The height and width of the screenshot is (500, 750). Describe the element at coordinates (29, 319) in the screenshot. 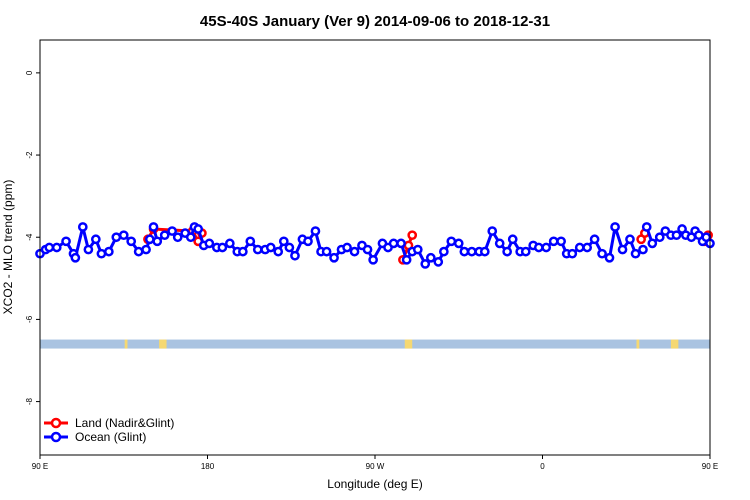

I see `y-tick-label: -6` at that location.